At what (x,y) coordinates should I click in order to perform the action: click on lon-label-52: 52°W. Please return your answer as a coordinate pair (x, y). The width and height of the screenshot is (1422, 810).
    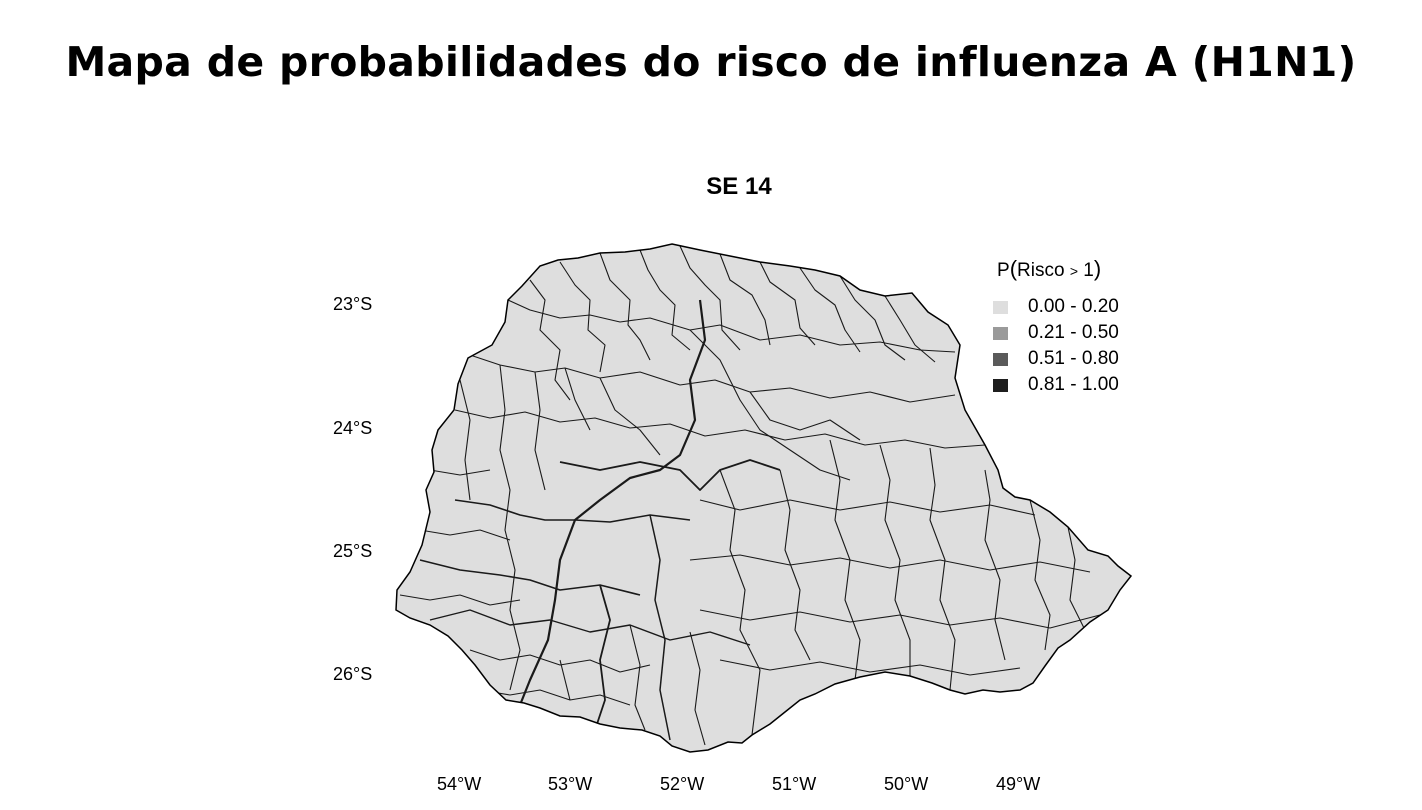
    Looking at the image, I should click on (682, 784).